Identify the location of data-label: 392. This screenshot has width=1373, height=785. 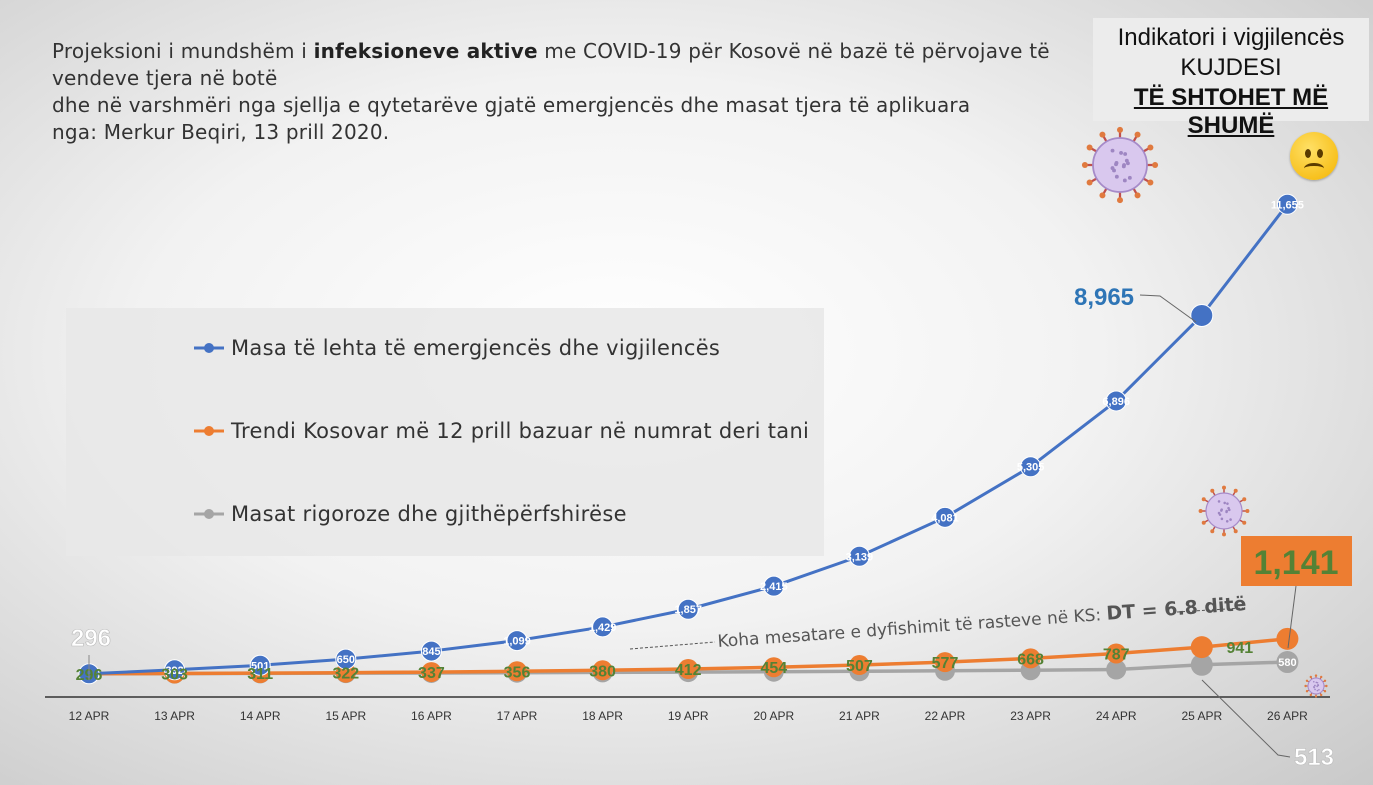
(174, 671).